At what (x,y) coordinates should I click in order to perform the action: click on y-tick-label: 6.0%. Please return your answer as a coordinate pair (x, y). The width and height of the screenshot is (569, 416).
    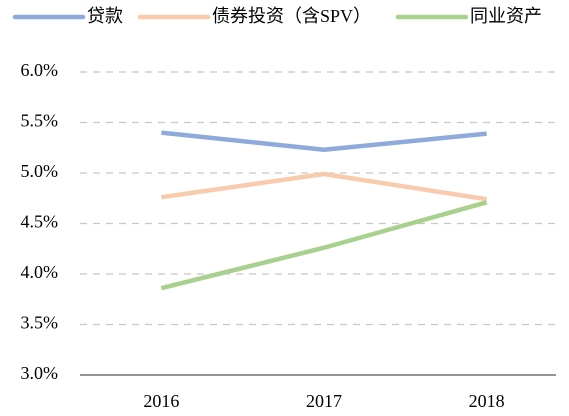
    Looking at the image, I should click on (40, 70).